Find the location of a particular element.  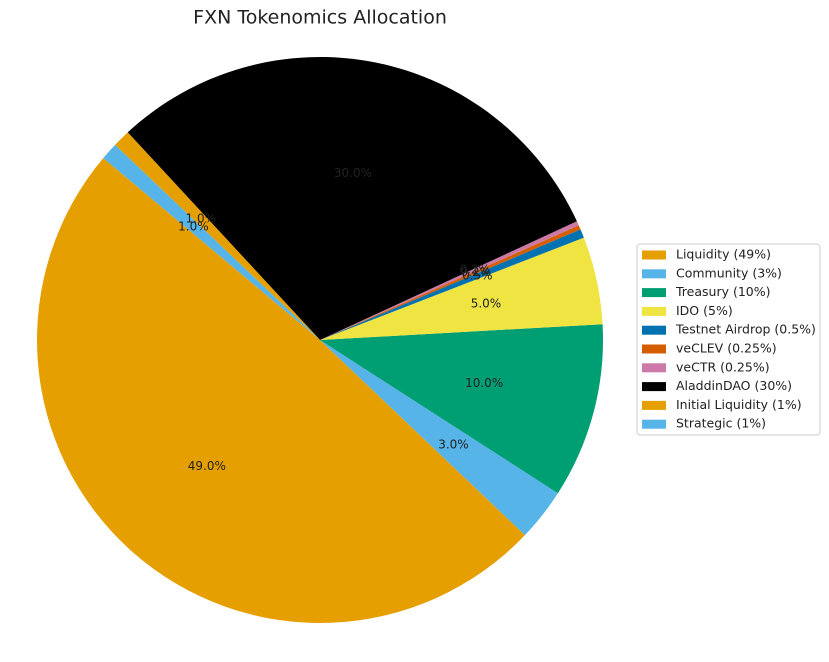

legend-label: Initial Liquidity (1%) is located at coordinates (739, 404).